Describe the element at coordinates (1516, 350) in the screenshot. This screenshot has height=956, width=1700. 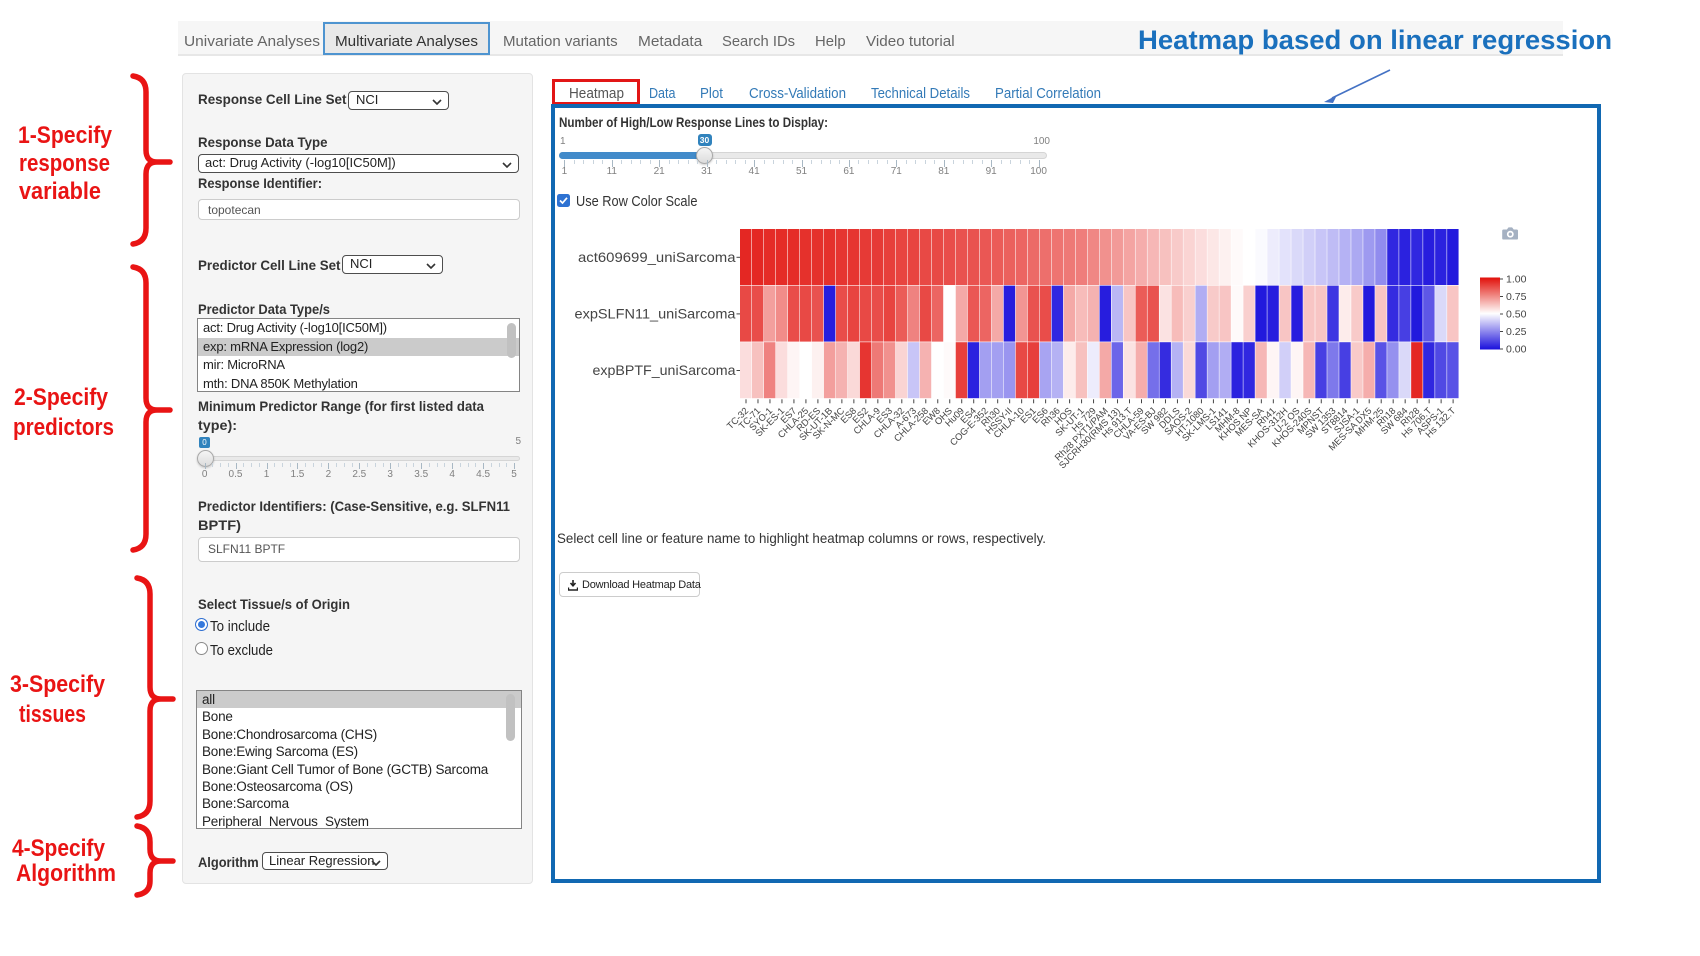
I see `svg-text: 0.00` at that location.